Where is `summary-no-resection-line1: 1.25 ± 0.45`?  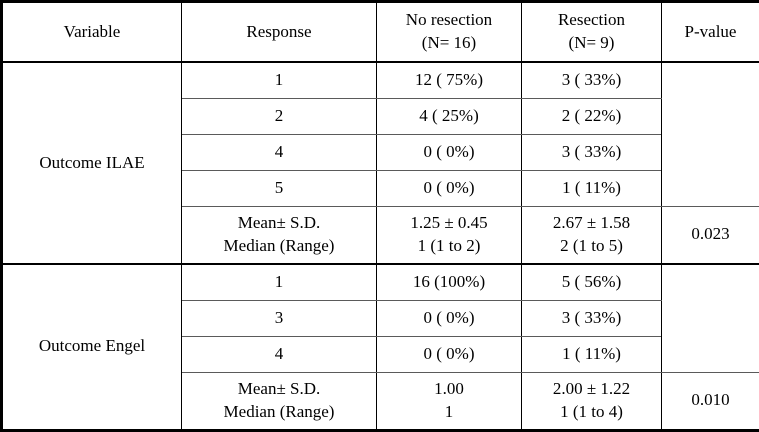
summary-no-resection-line1: 1.25 ± 0.45 is located at coordinates (449, 223).